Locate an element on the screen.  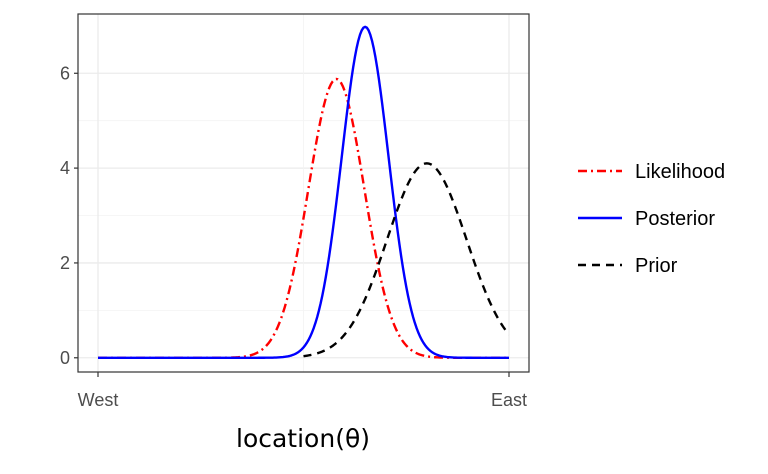
legend-label-prior: Prior is located at coordinates (656, 266).